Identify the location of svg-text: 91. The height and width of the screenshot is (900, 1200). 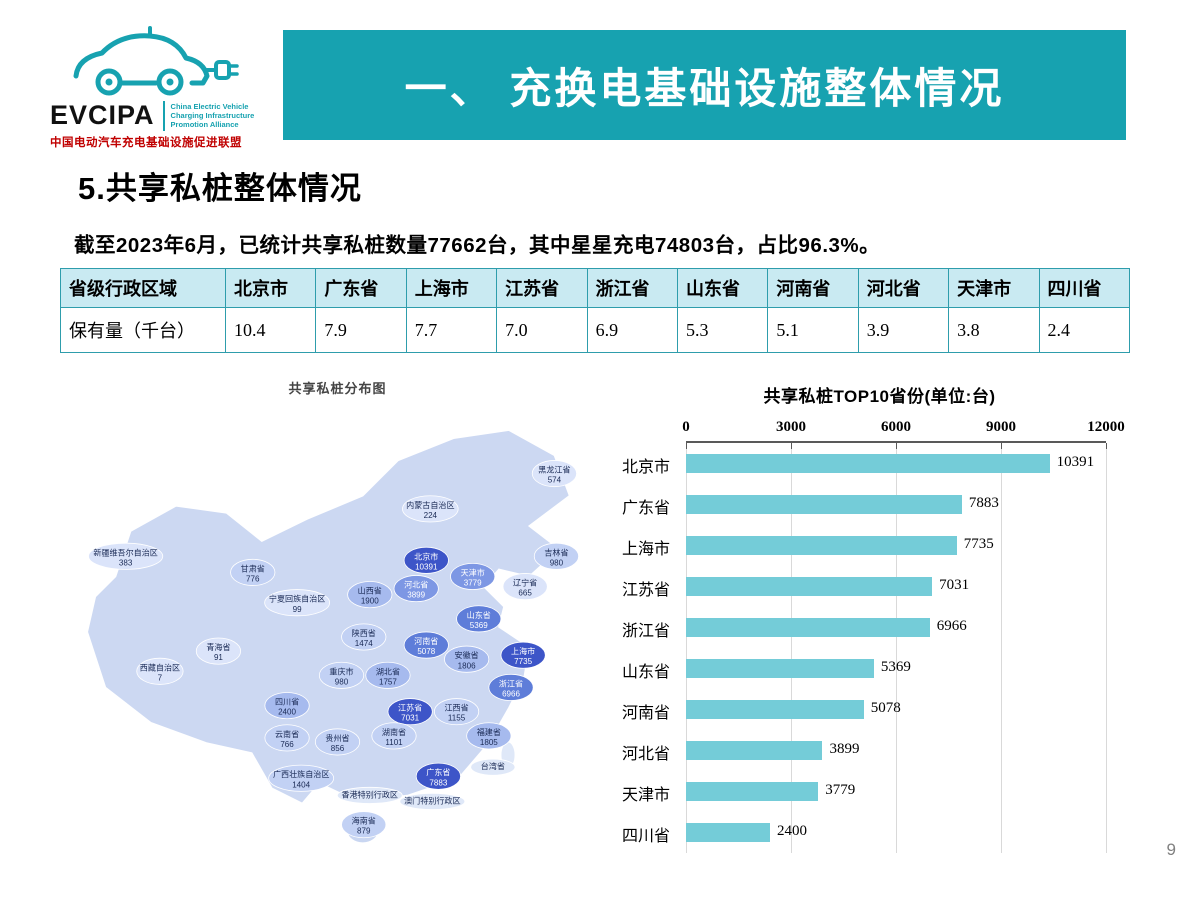
(218, 657).